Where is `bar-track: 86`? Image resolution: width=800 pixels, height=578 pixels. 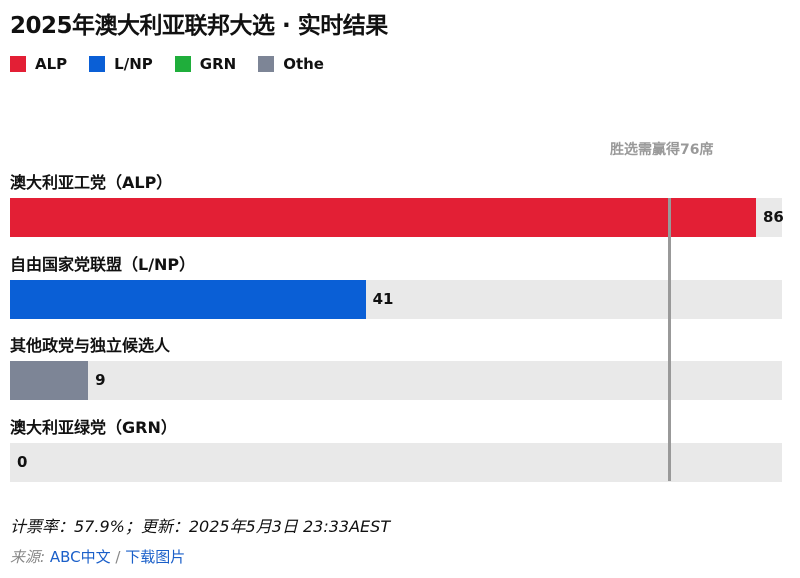
bar-track: 86 is located at coordinates (397, 217).